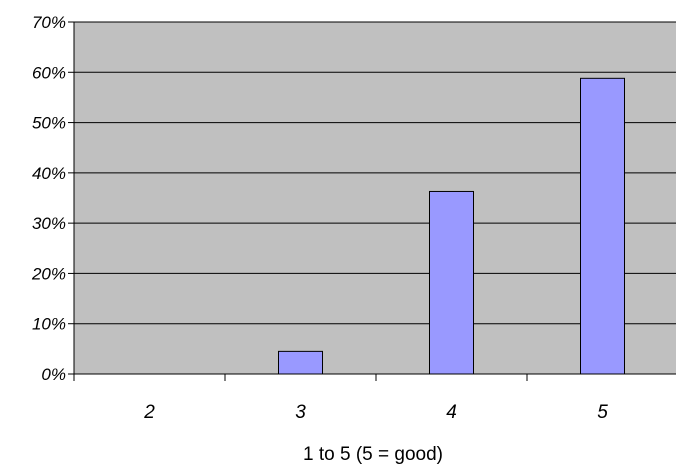 The height and width of the screenshot is (465, 676). I want to click on x-tick-label: 4, so click(451, 412).